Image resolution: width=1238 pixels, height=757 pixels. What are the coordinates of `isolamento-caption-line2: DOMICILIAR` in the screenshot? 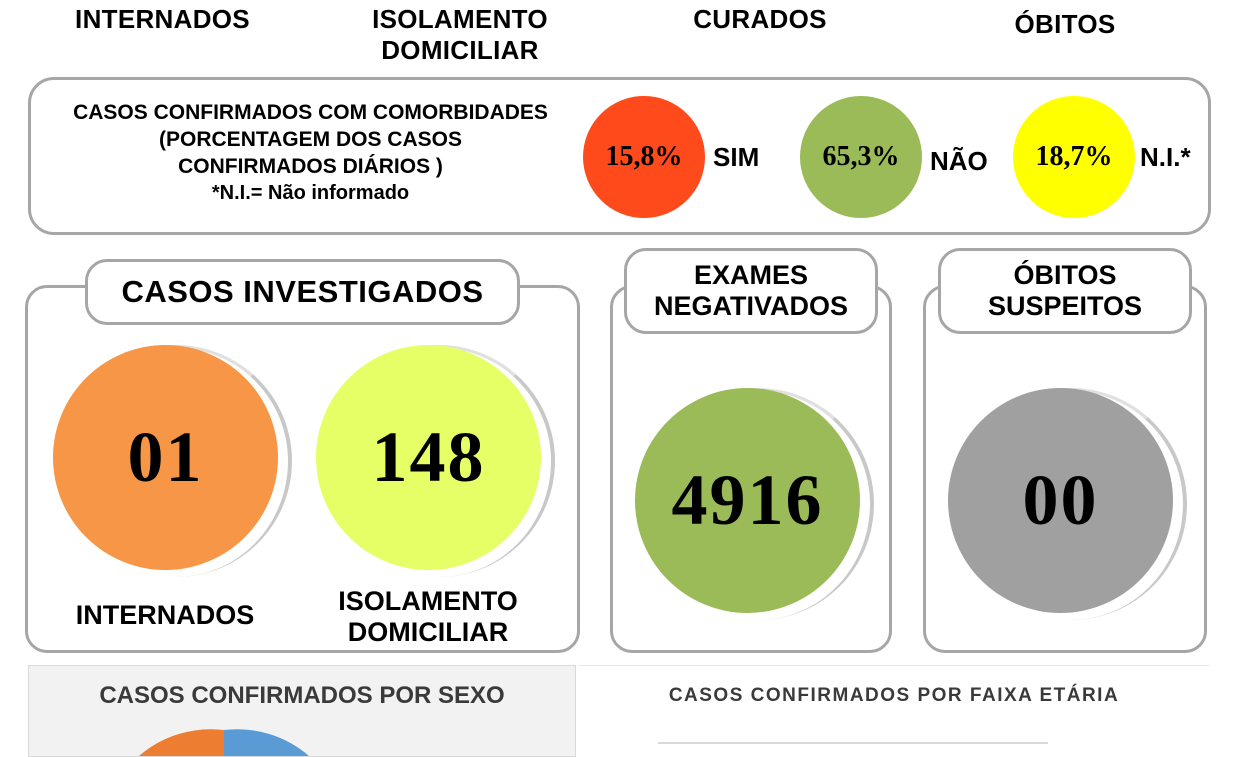 It's located at (428, 632).